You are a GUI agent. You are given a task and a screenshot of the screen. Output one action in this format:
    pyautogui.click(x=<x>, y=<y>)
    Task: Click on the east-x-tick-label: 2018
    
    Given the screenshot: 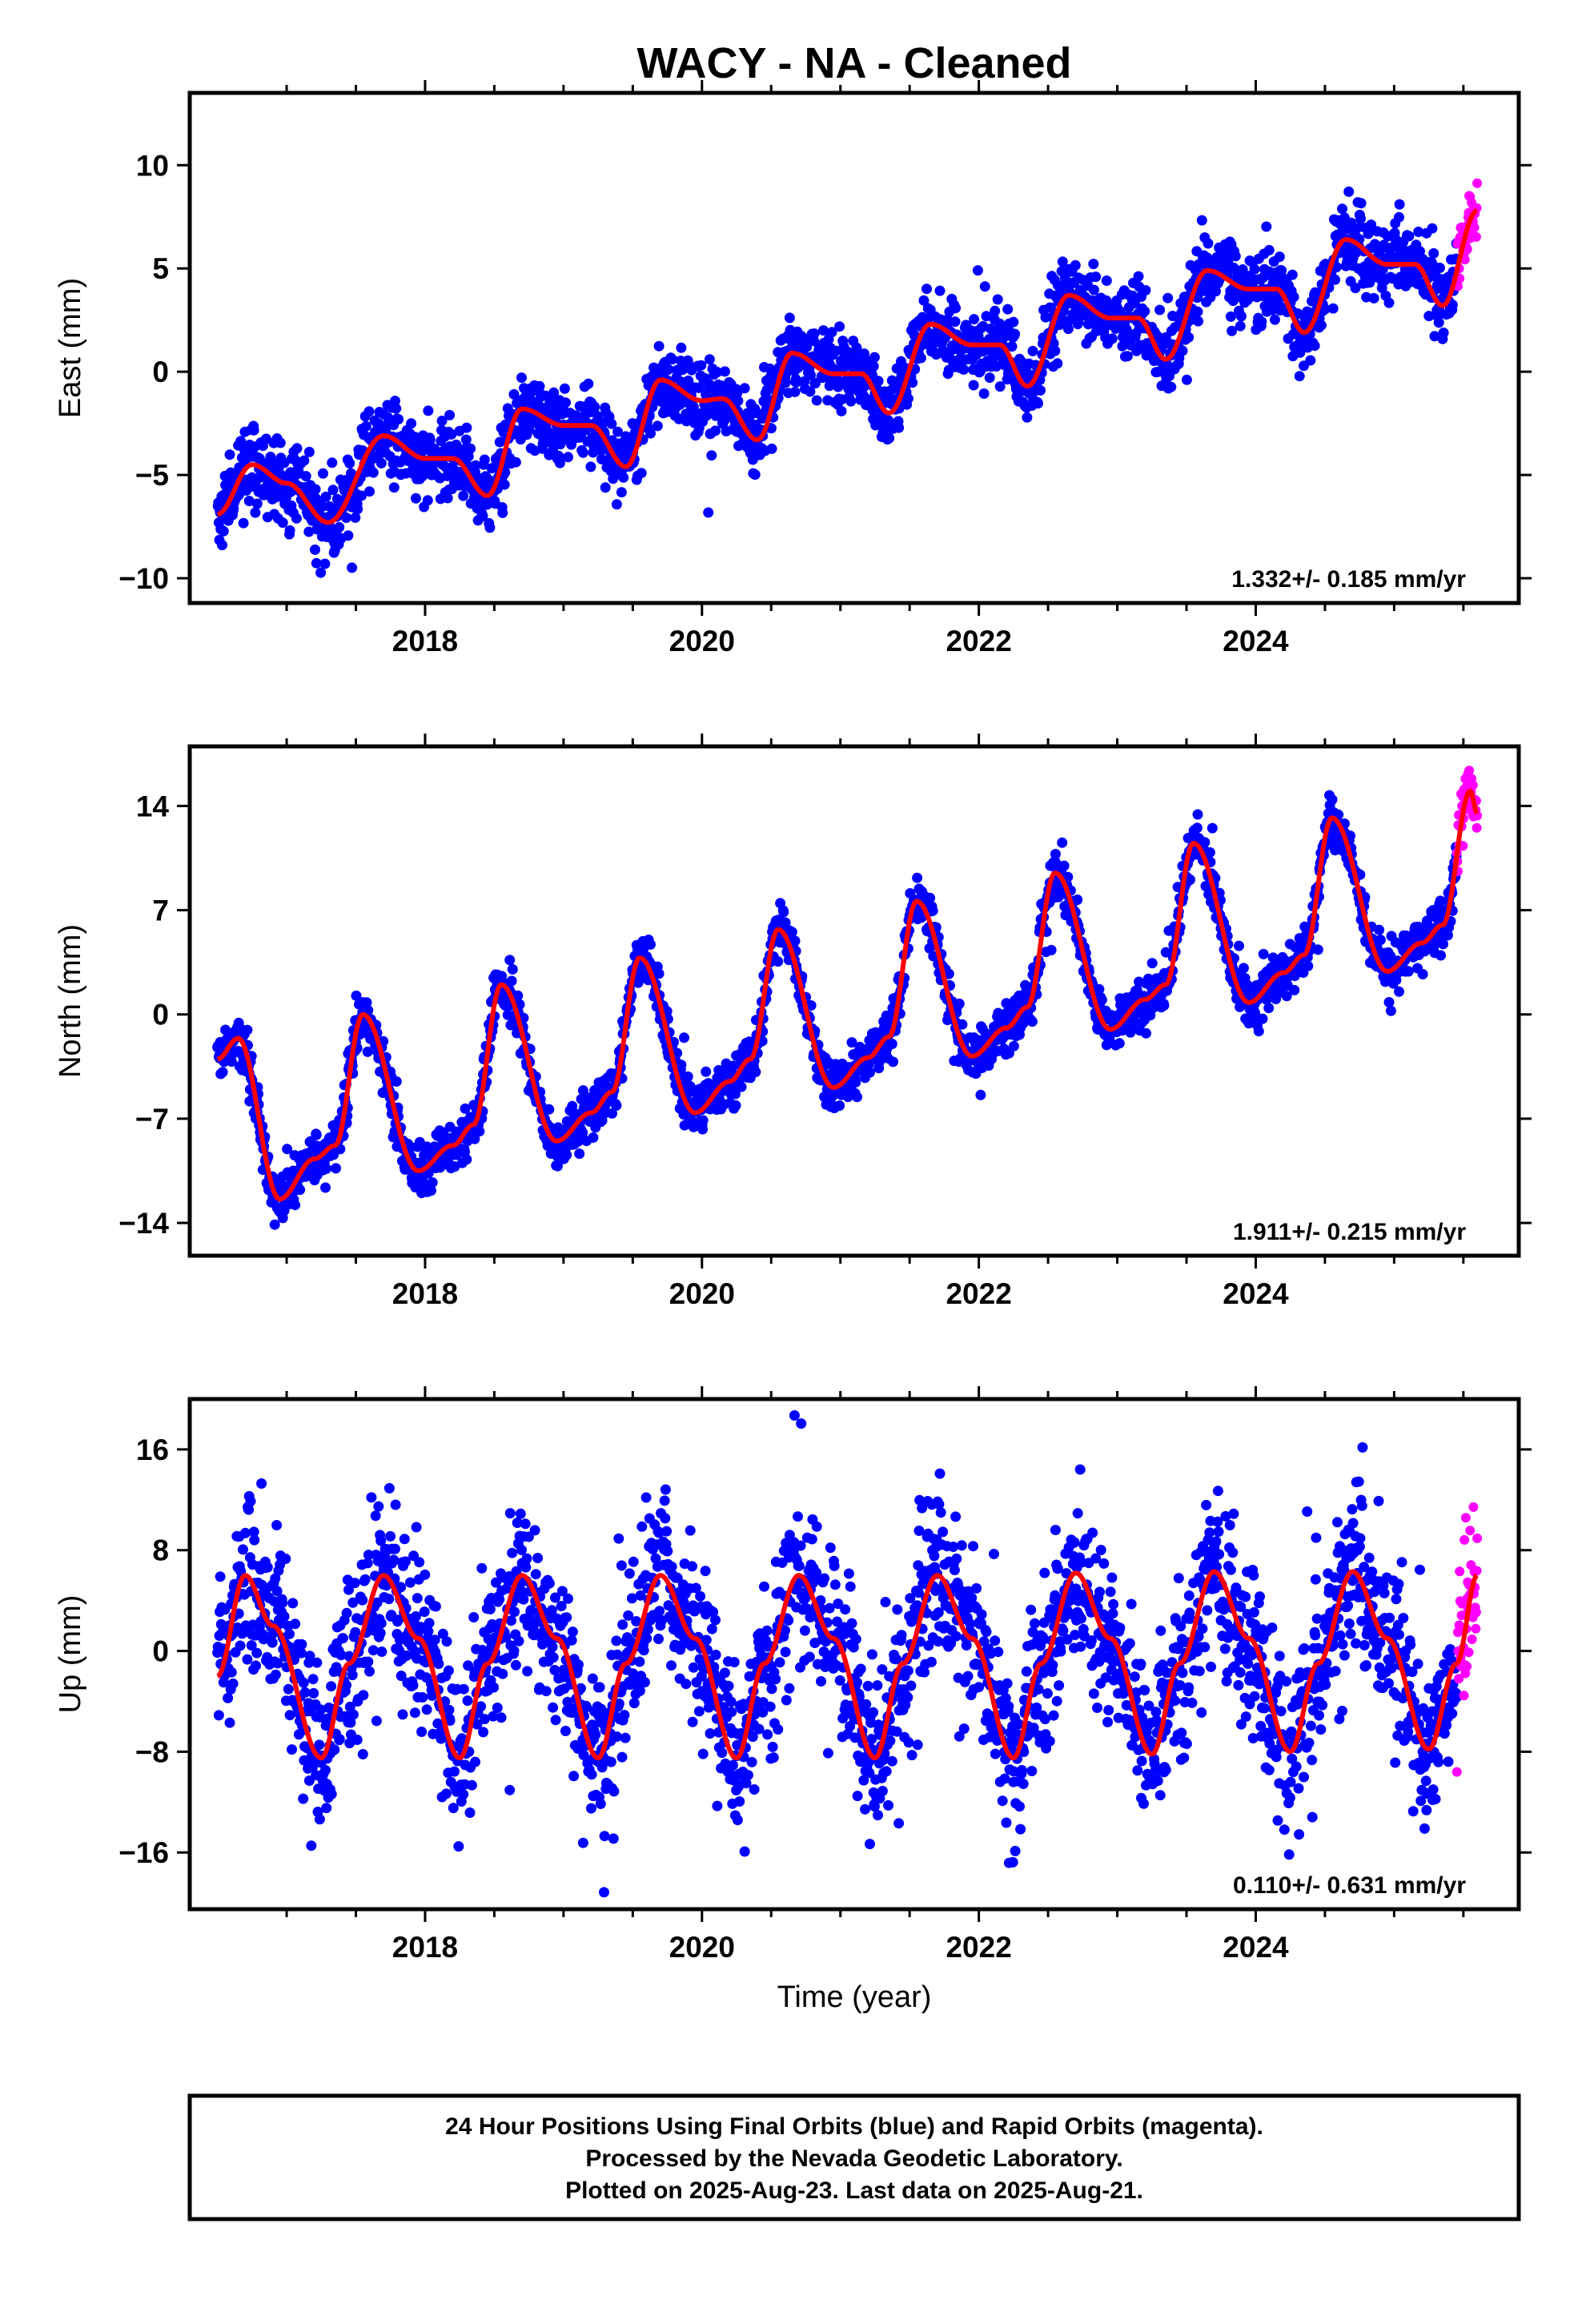 What is the action you would take?
    pyautogui.click(x=425, y=641)
    